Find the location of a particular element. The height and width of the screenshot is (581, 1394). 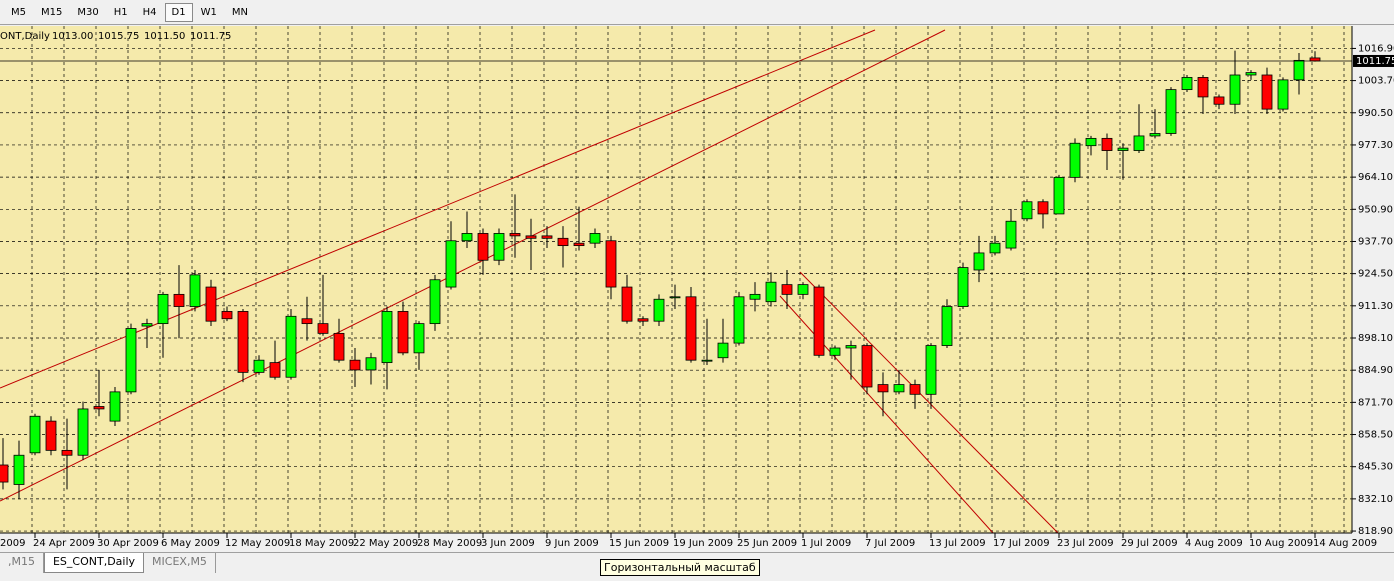

y-tick-label: 818.90 is located at coordinates (1375, 531).